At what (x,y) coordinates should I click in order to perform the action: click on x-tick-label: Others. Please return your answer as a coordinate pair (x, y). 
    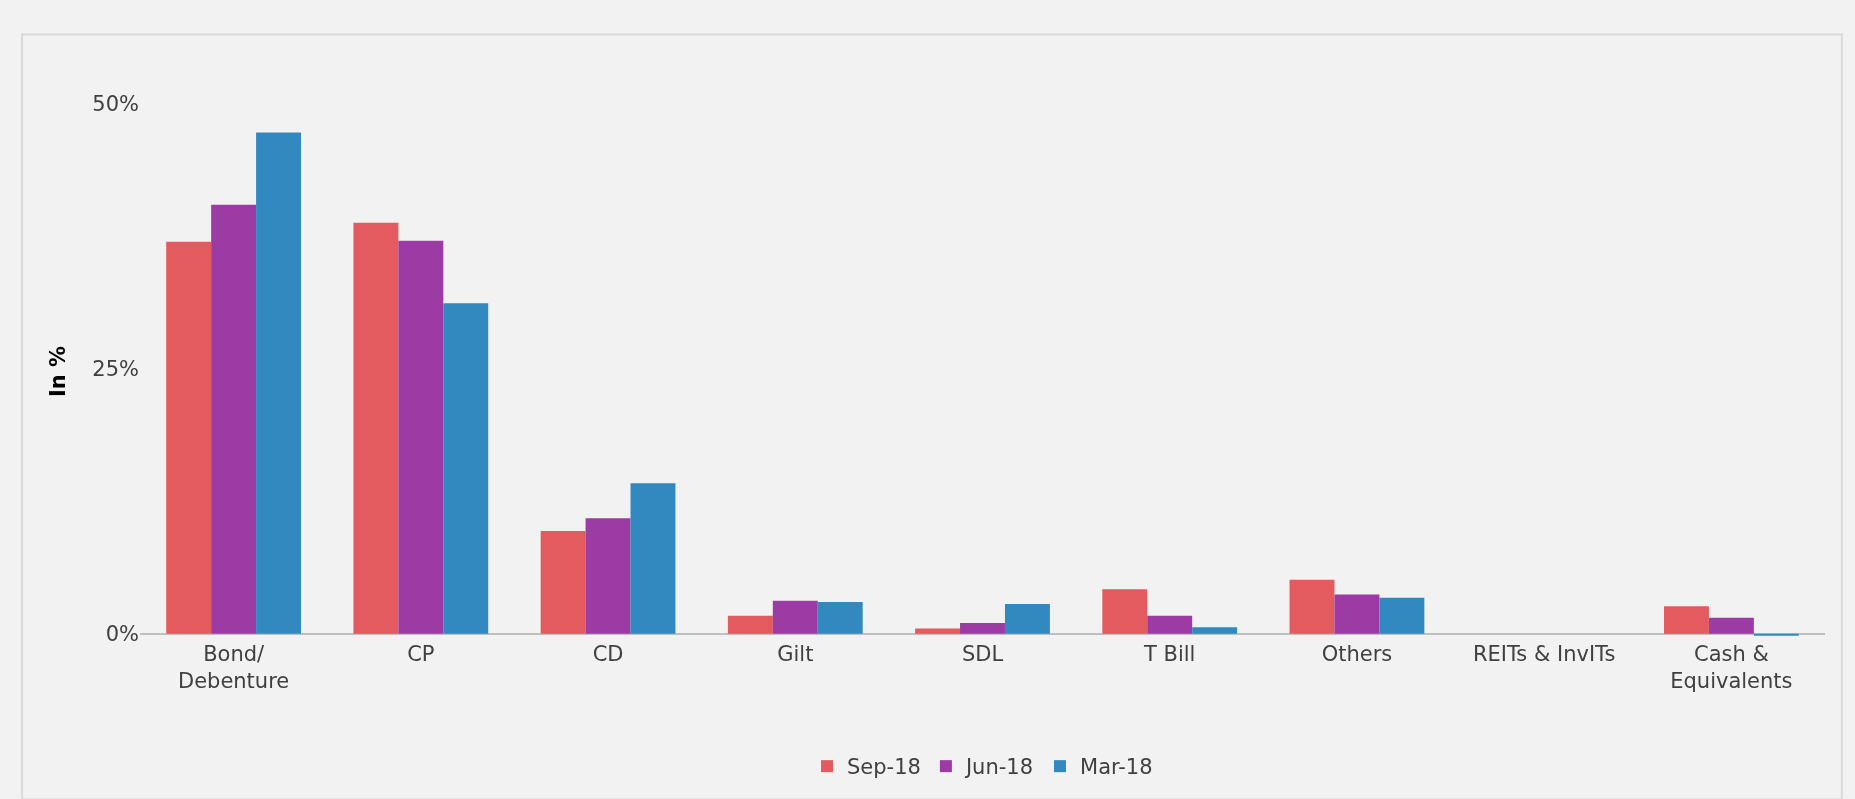
    Looking at the image, I should click on (1357, 654).